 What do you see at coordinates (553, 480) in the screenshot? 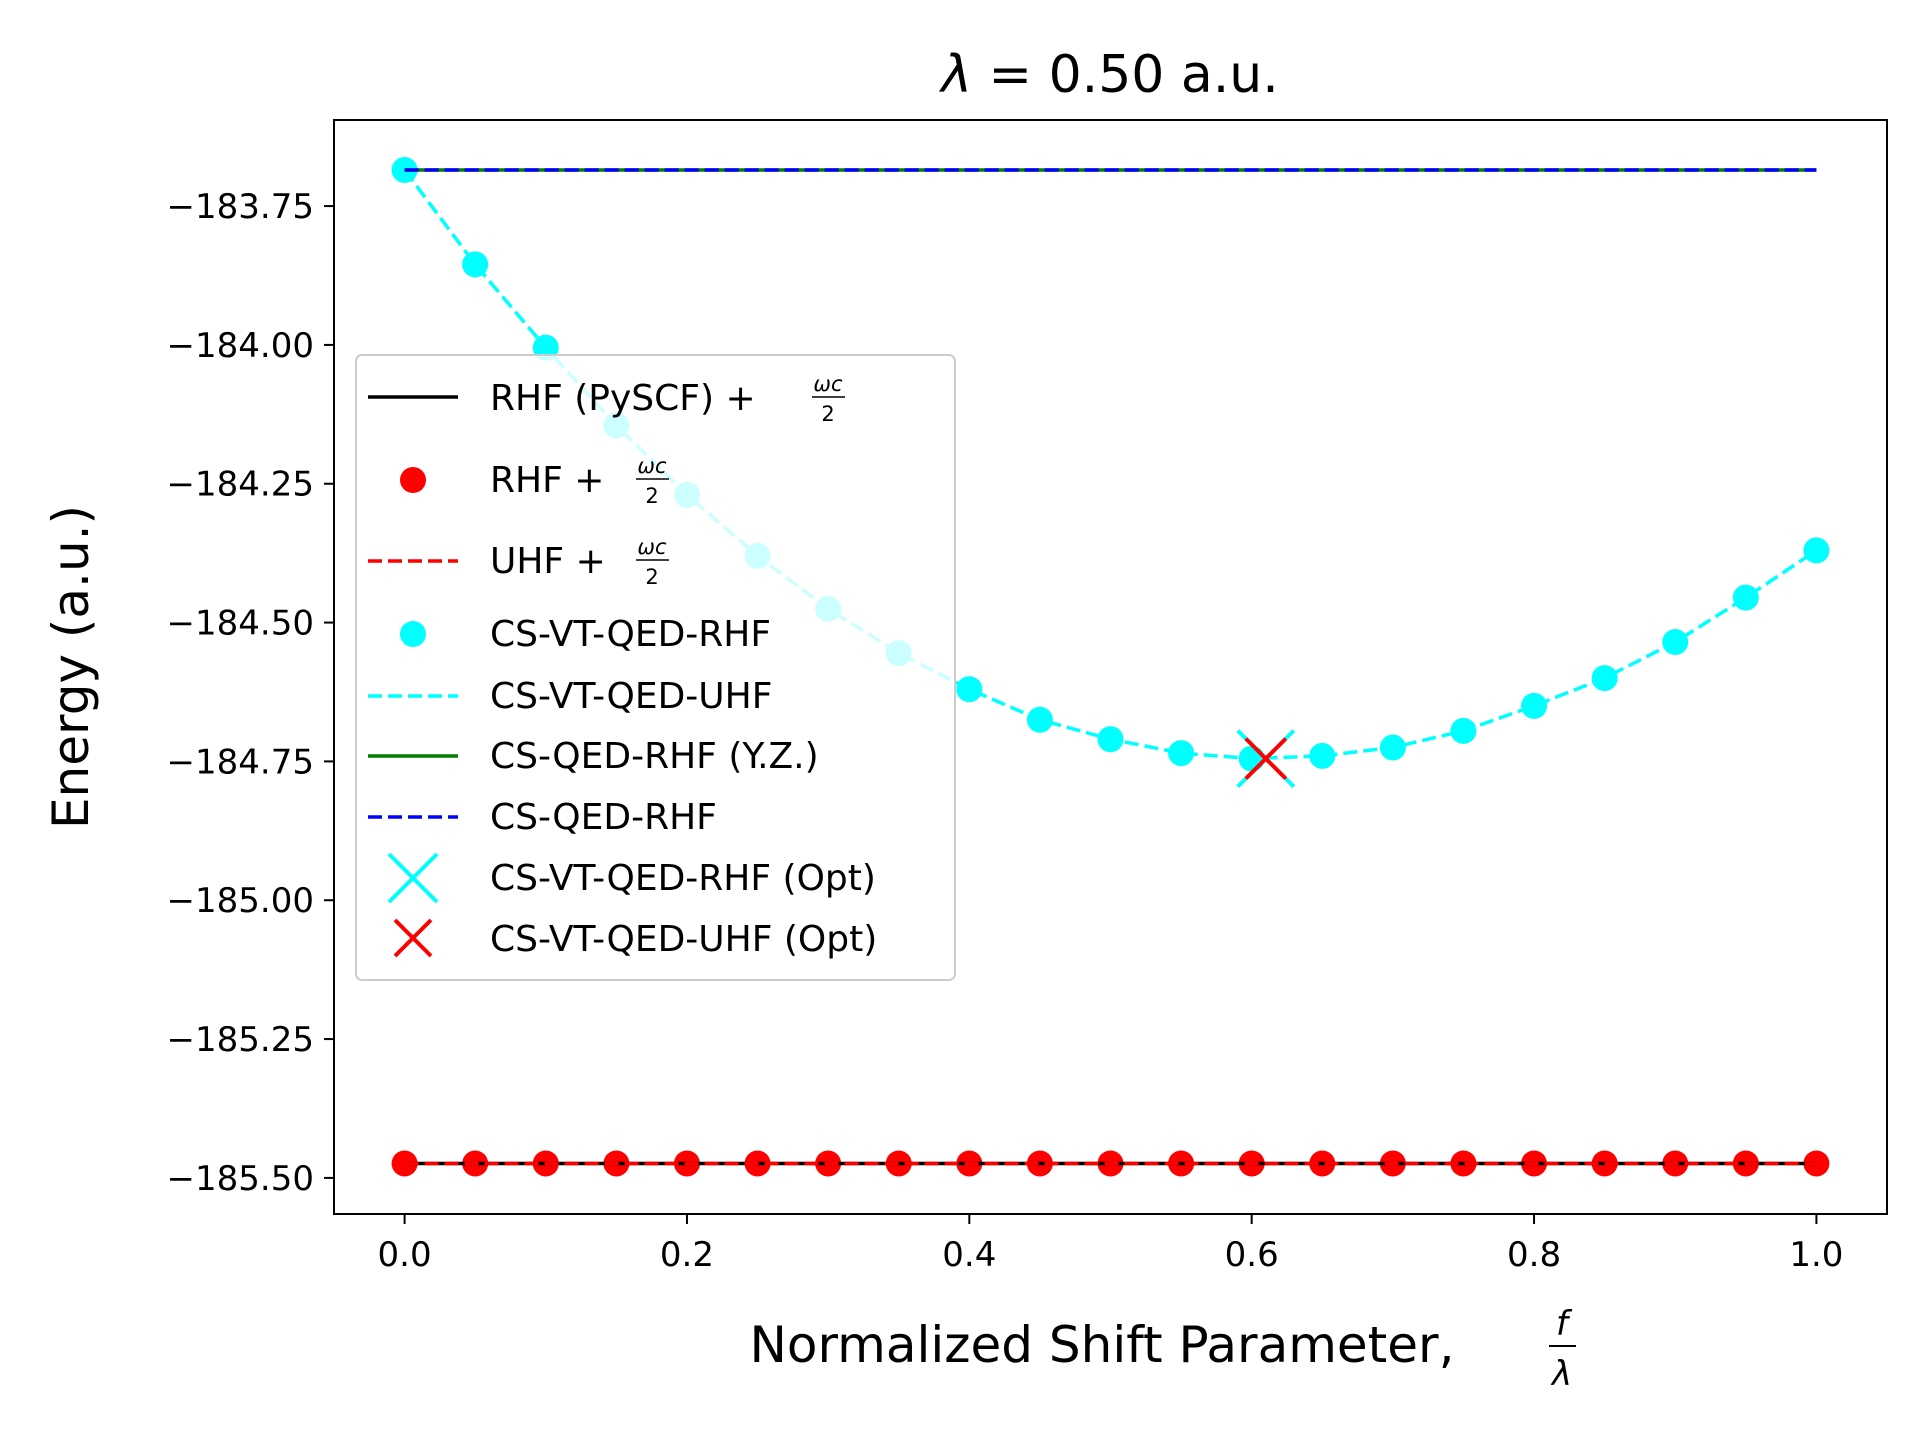
I see `legend-label-rhf-markers: RHF +` at bounding box center [553, 480].